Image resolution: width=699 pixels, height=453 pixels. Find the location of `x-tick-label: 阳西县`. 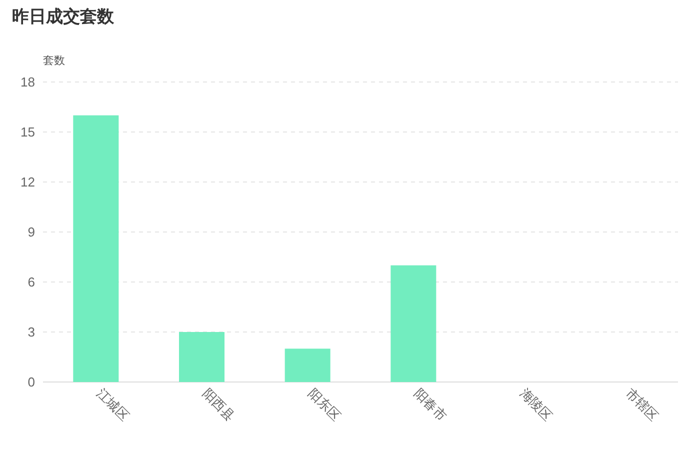

x-tick-label: 阳西县 is located at coordinates (219, 405).